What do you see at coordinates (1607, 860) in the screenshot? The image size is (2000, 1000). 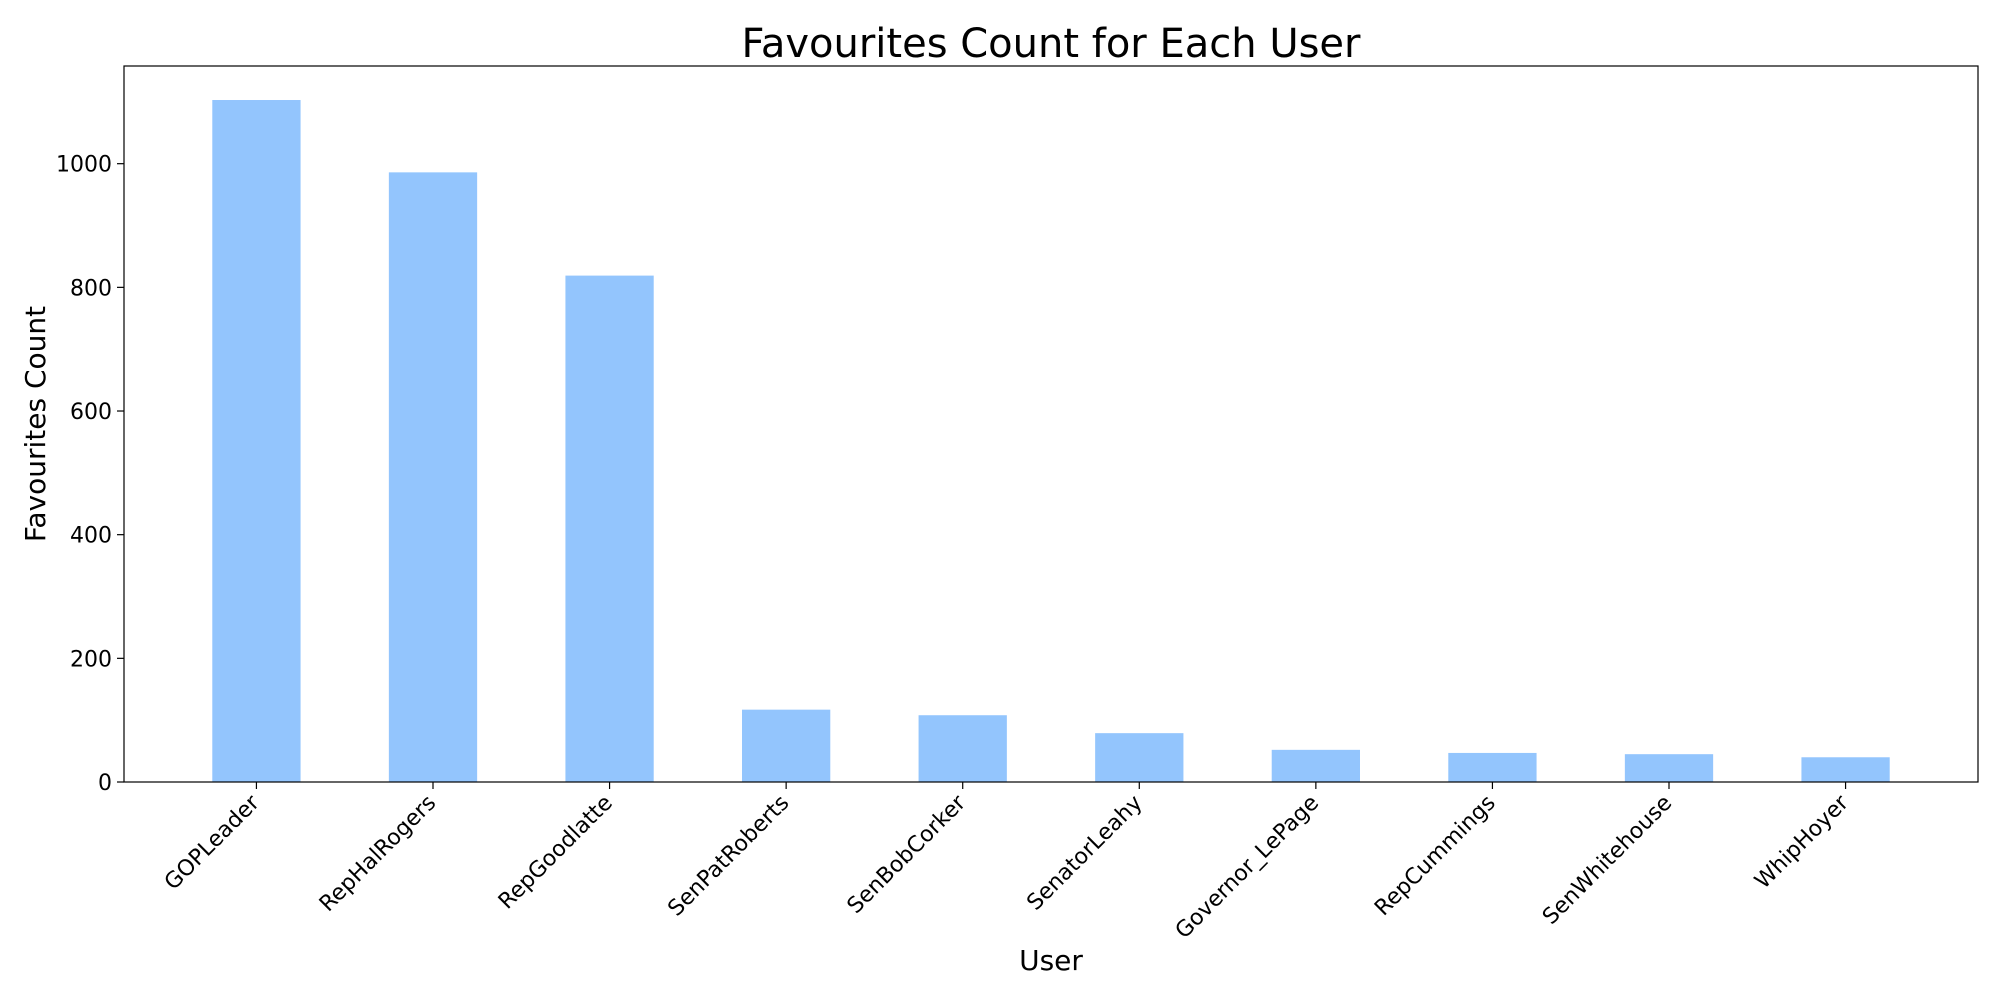 I see `x-tick-label: SenWhitehouse` at bounding box center [1607, 860].